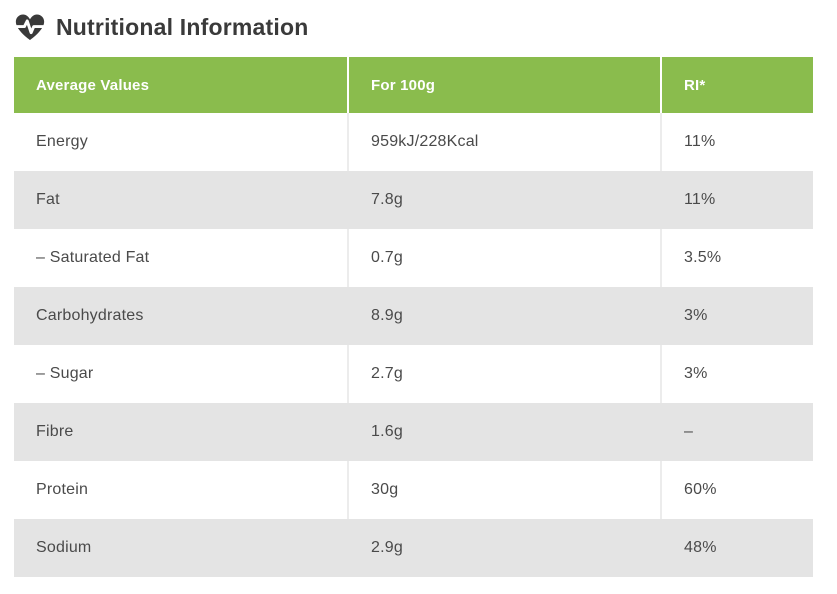 The width and height of the screenshot is (837, 594). I want to click on table-row: Carbohydrates 8.9g 3%, so click(413, 316).